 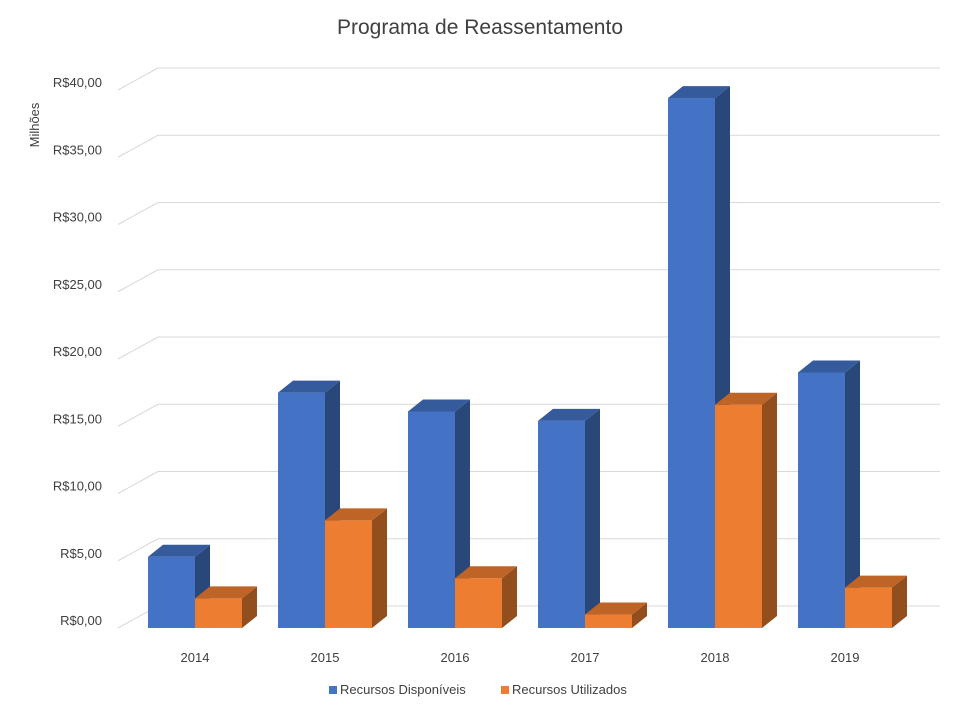 I want to click on y-tick-label: R$0,00, so click(x=81, y=620).